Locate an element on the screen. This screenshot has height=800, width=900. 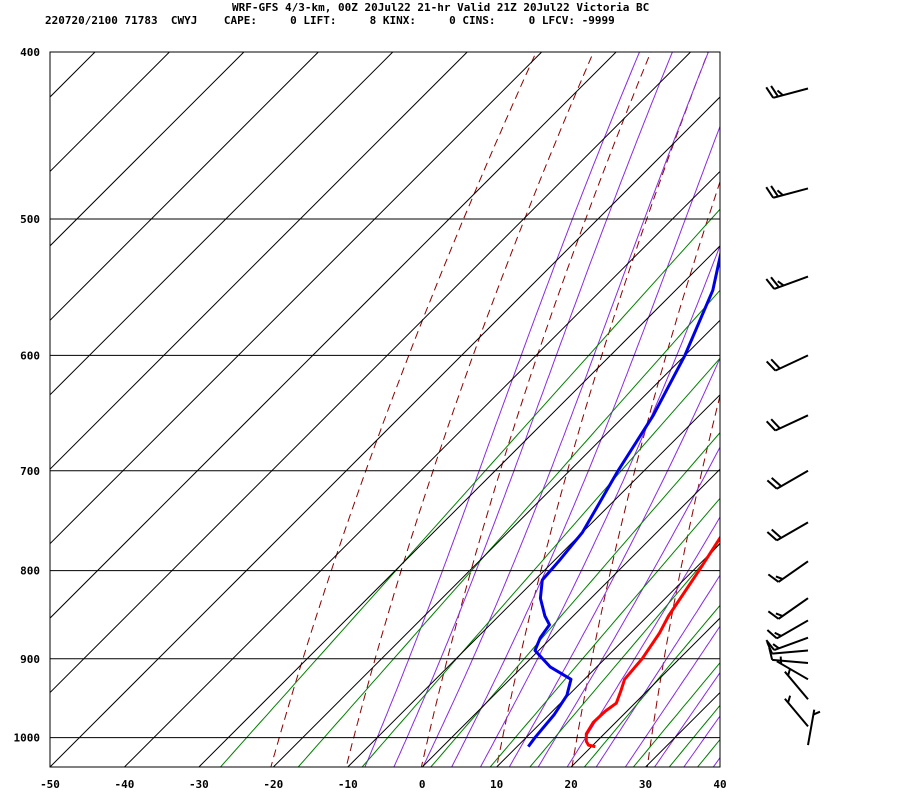
dewpoint-profile is located at coordinates (623, 499).